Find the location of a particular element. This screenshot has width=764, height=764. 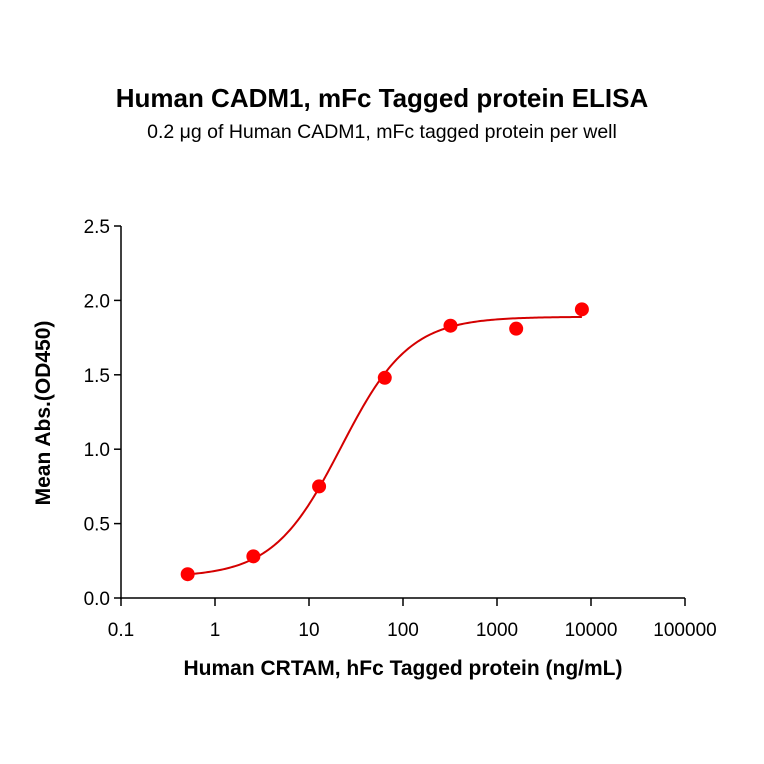

x-tick-label: 1 is located at coordinates (215, 630).